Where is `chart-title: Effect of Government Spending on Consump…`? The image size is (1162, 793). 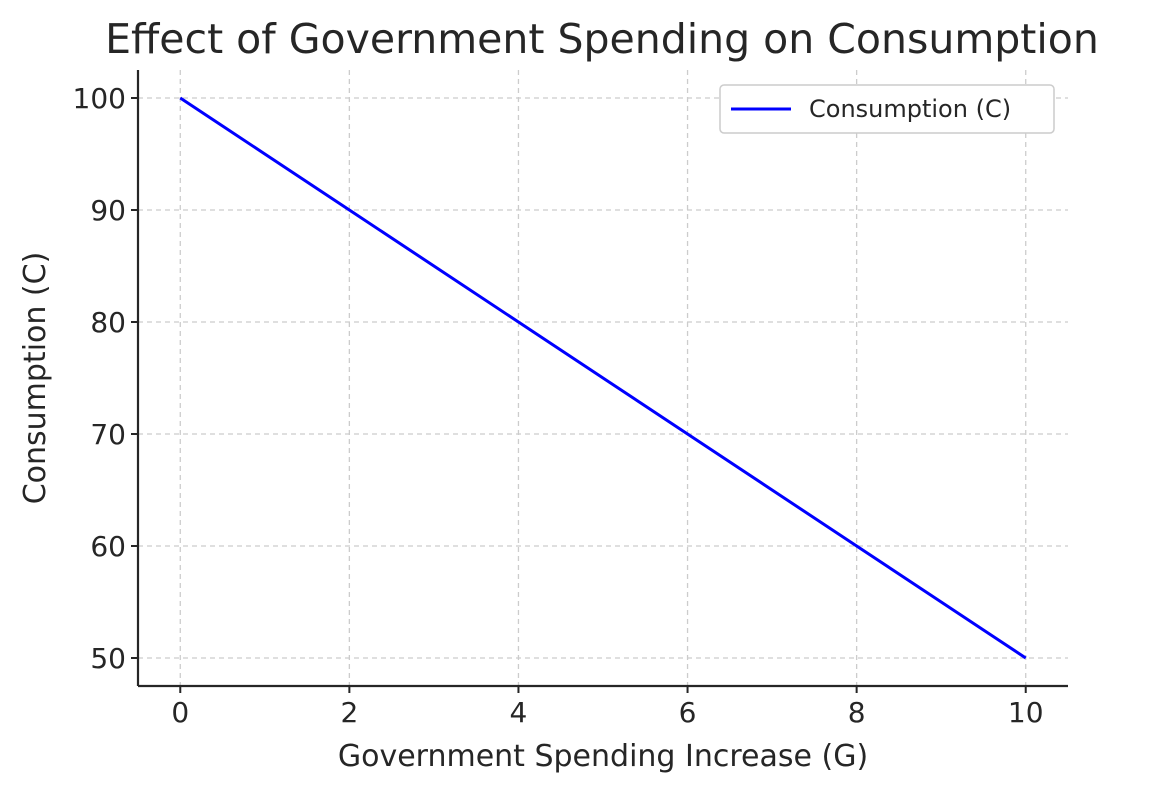 chart-title: Effect of Government Spending on Consump… is located at coordinates (602, 39).